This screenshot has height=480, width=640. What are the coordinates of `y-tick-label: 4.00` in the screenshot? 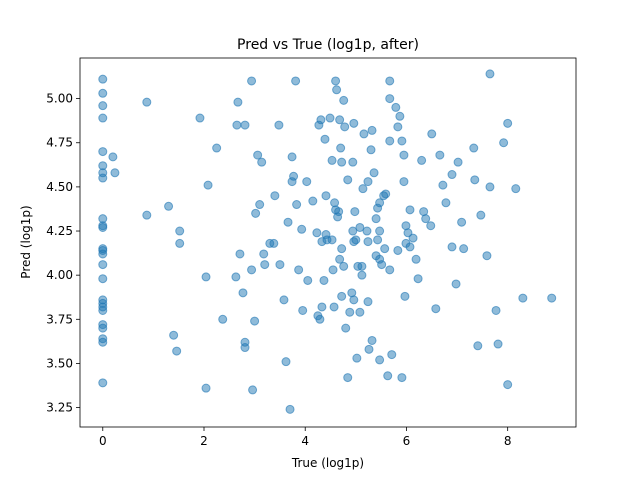 It's located at (59, 275).